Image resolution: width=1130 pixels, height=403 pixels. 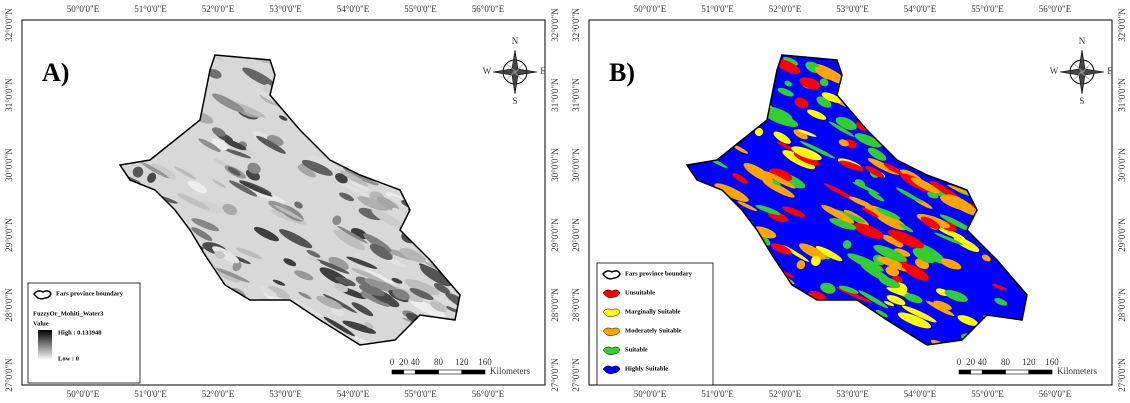 What do you see at coordinates (983, 362) in the screenshot?
I see `scale-label: 40` at bounding box center [983, 362].